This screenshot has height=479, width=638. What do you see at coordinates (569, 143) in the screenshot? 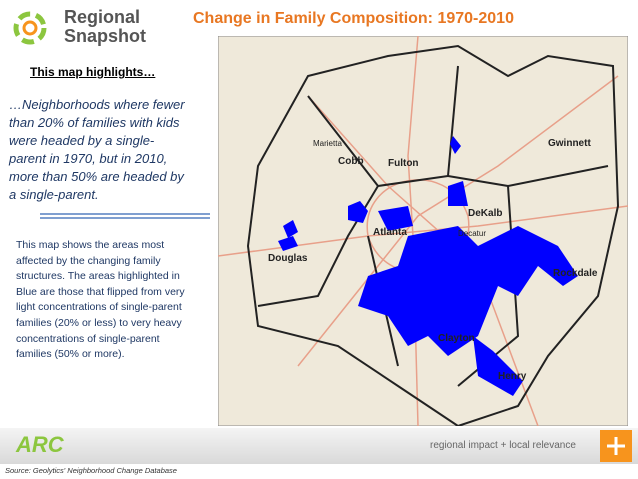
I see `map-label: Gwinnett` at bounding box center [569, 143].